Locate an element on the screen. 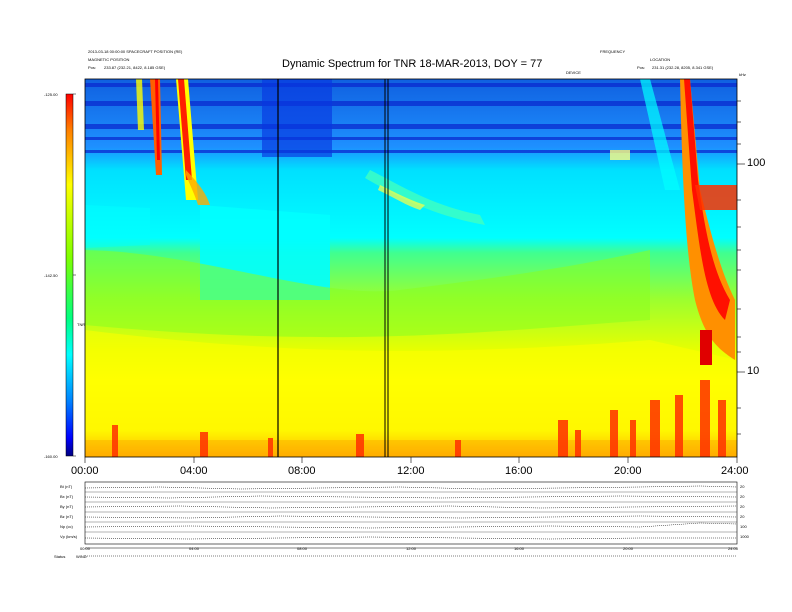 This screenshot has height=612, width=792. header-info-line-2: MAGNETIC POSITION is located at coordinates (109, 59).